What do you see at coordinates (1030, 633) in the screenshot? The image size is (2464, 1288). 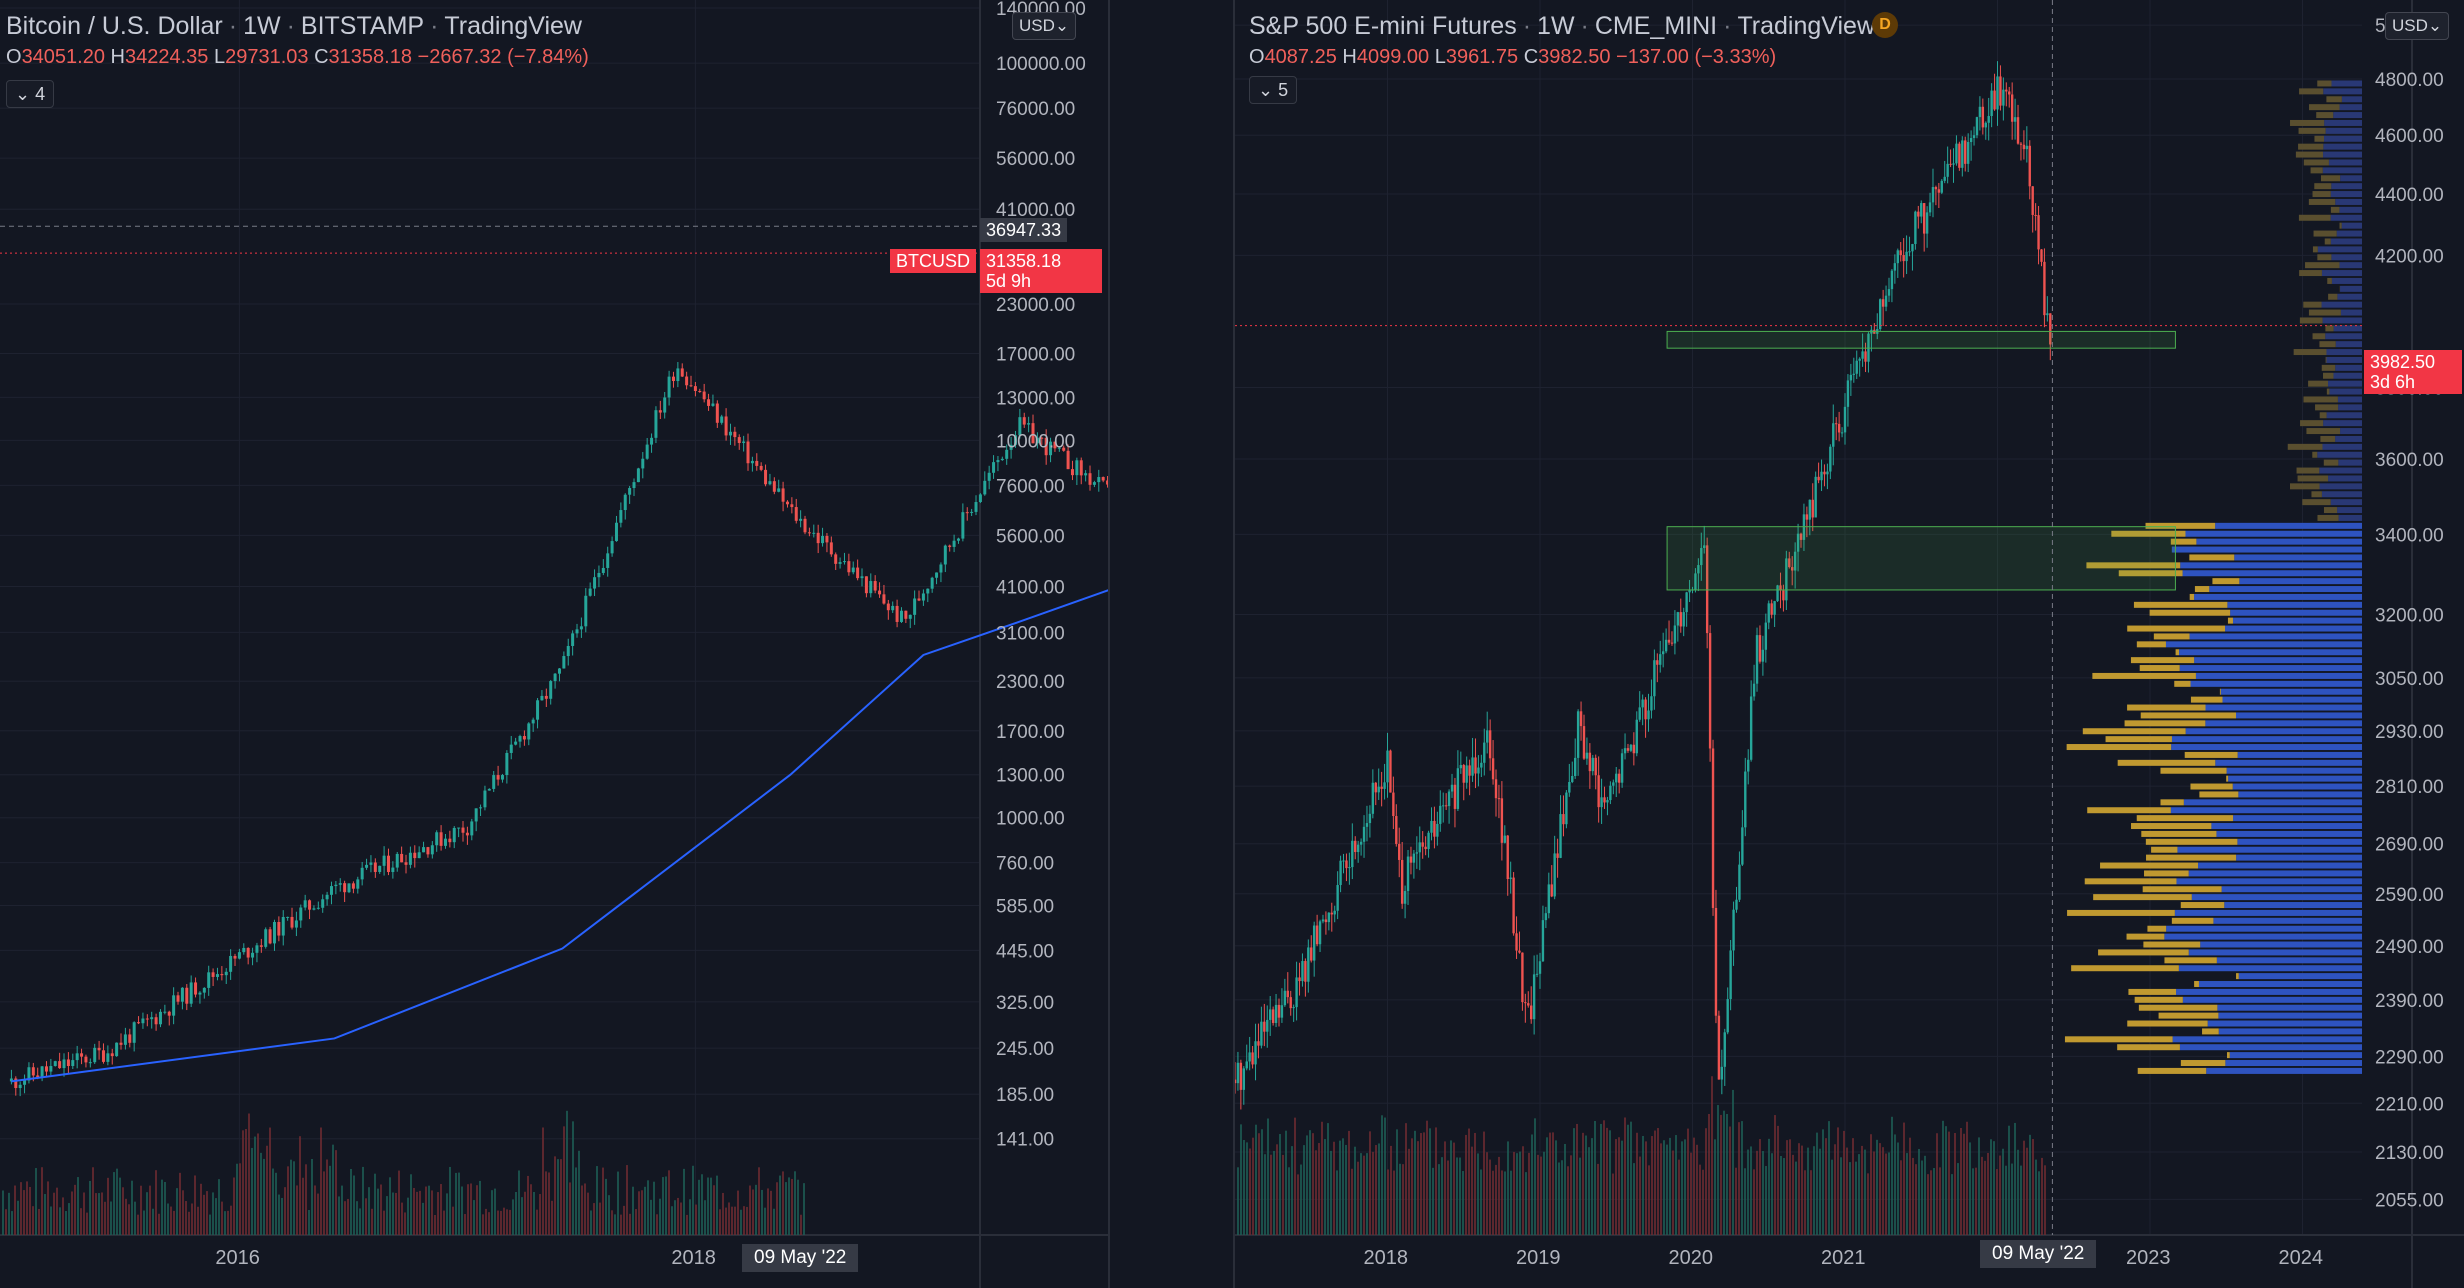 I see `btc-y-tick-label: 3100.00` at bounding box center [1030, 633].